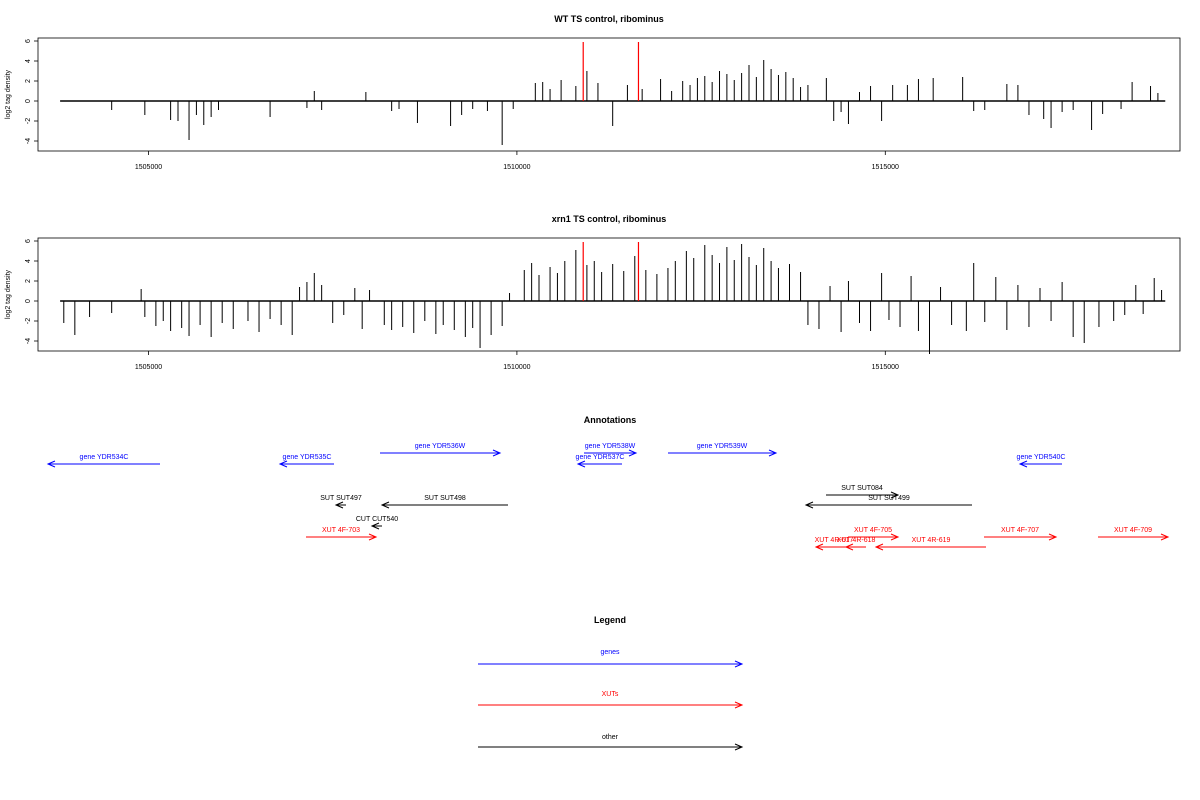  I want to click on annotation-label: gene YDR534C, so click(104, 457).